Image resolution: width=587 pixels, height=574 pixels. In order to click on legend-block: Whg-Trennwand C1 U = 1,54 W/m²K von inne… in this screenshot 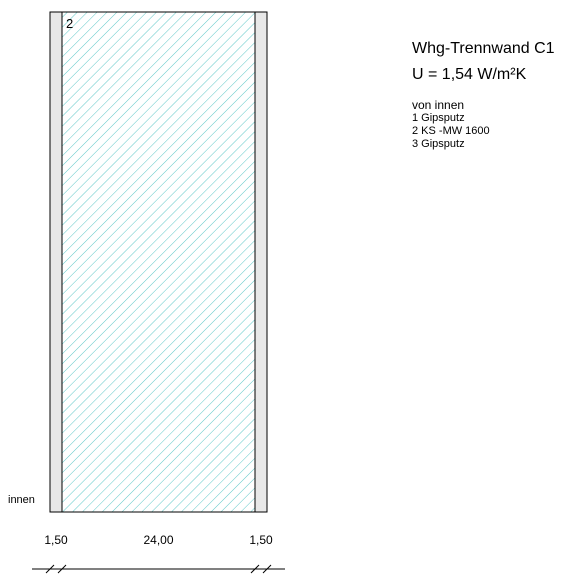, I will do `click(498, 95)`.